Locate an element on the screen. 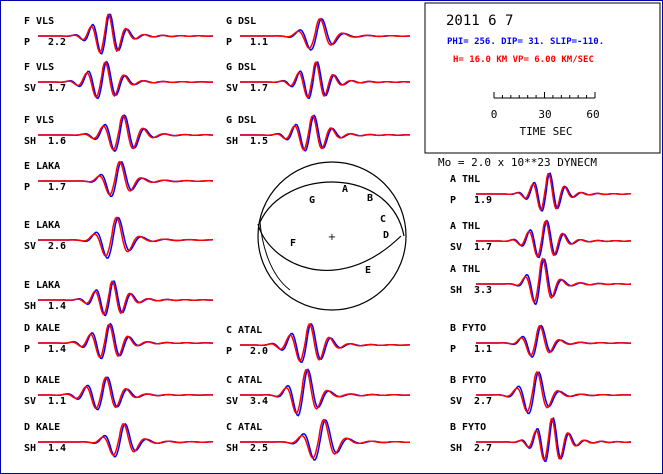  waveform-panel: A THL SV 1.7 is located at coordinates (541, 239).